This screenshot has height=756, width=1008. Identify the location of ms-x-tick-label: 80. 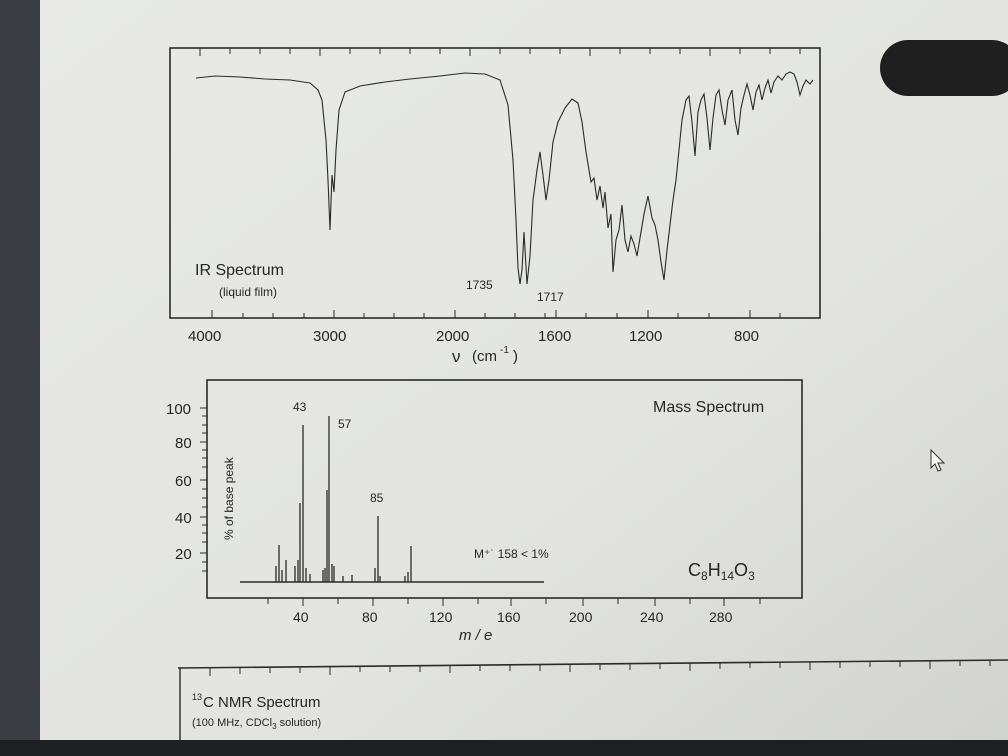
(370, 617).